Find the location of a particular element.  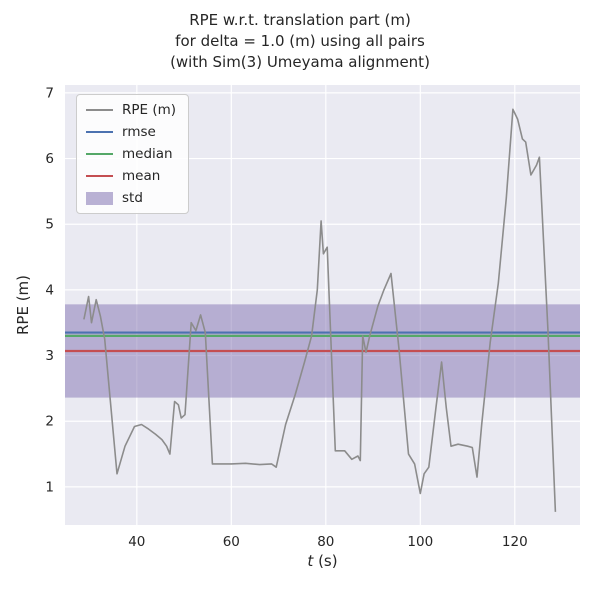

legend-label: rmse is located at coordinates (139, 132).